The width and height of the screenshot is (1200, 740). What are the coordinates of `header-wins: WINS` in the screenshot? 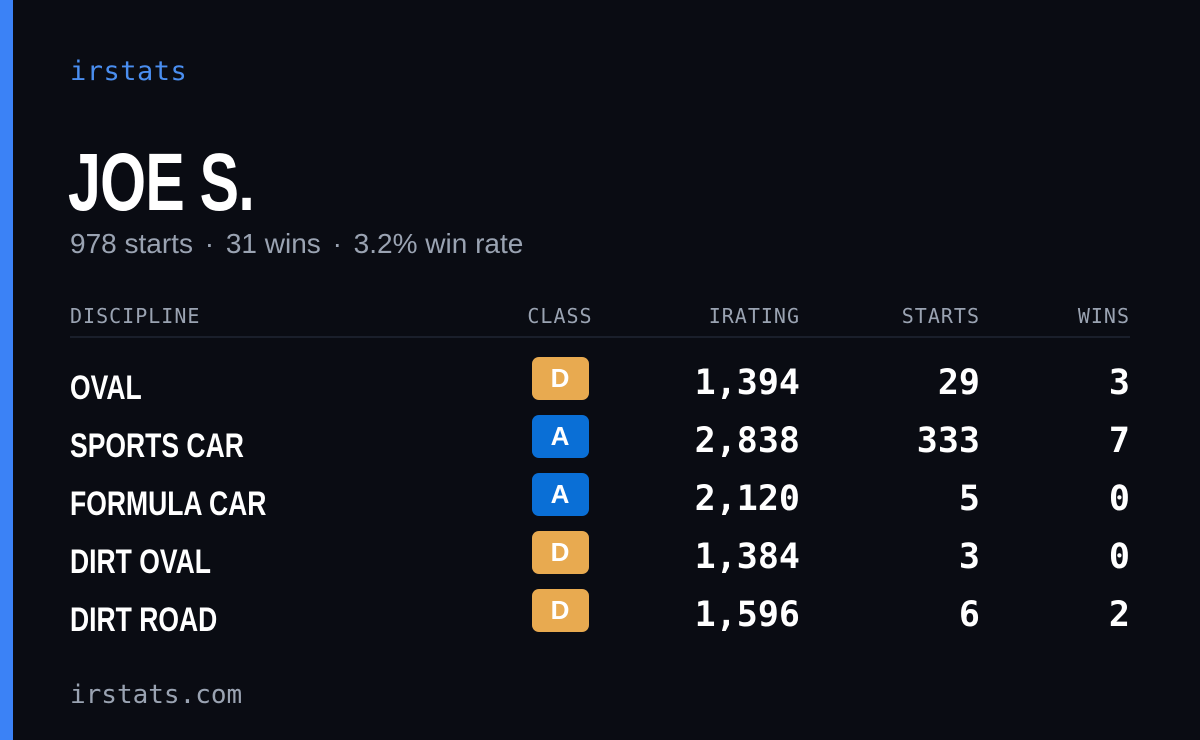 It's located at (1055, 317).